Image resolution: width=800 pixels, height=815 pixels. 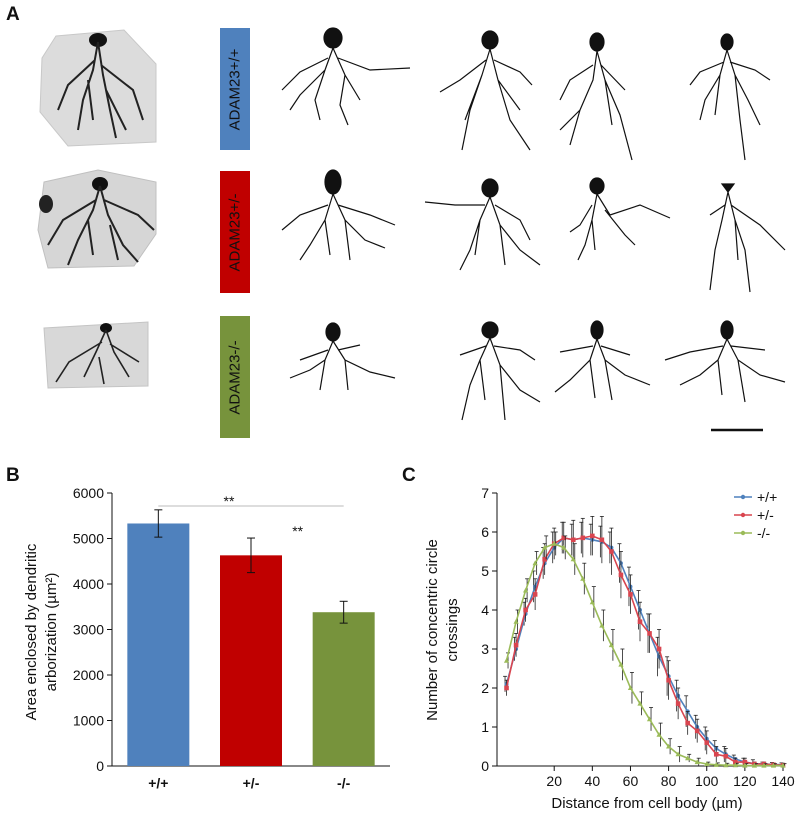 I want to click on line-y-tick-label: 7, so click(x=485, y=493).